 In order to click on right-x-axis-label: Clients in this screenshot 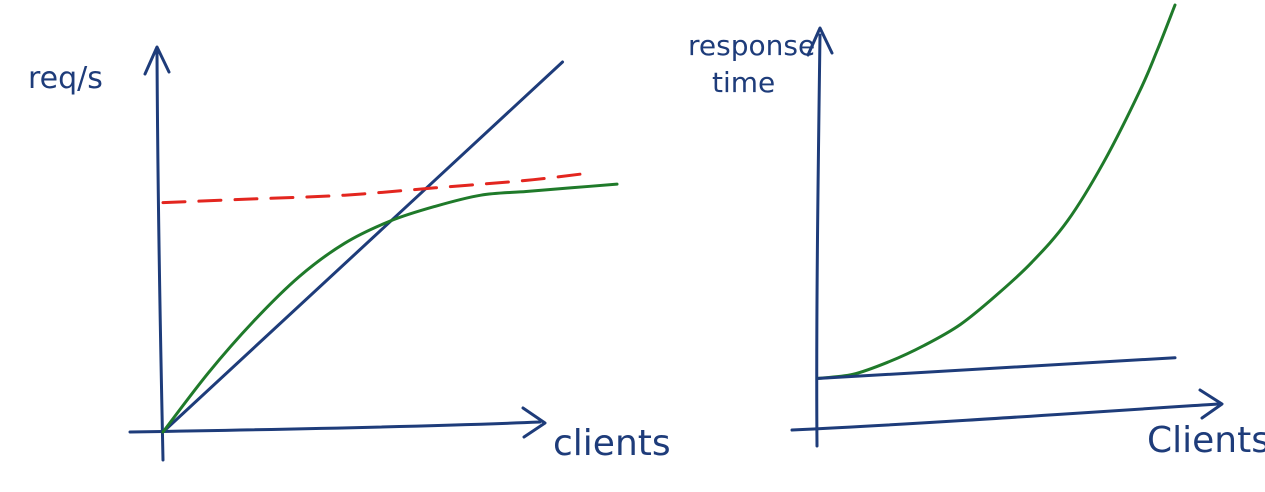, I will do `click(1206, 440)`.